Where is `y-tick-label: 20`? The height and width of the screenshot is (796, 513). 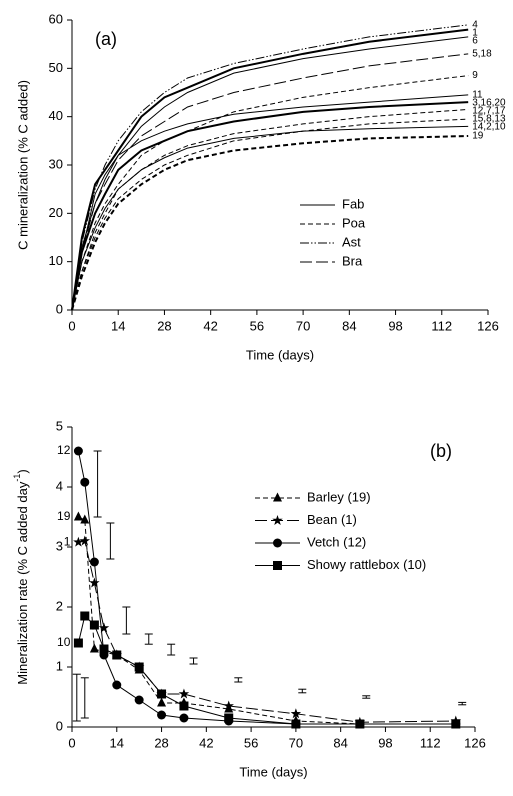 y-tick-label: 20 is located at coordinates (56, 212).